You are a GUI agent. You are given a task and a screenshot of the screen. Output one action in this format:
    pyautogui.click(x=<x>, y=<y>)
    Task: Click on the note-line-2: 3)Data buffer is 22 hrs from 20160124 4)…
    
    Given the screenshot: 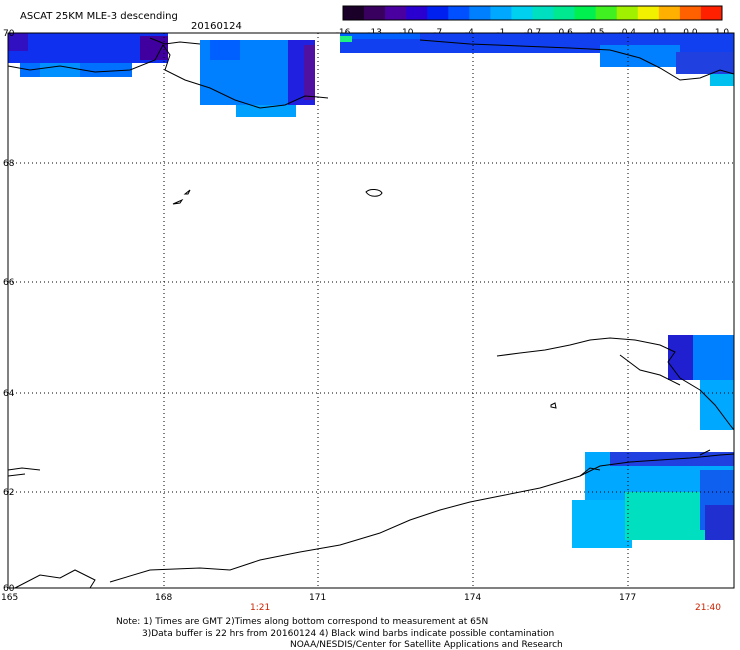 What is the action you would take?
    pyautogui.click(x=348, y=634)
    